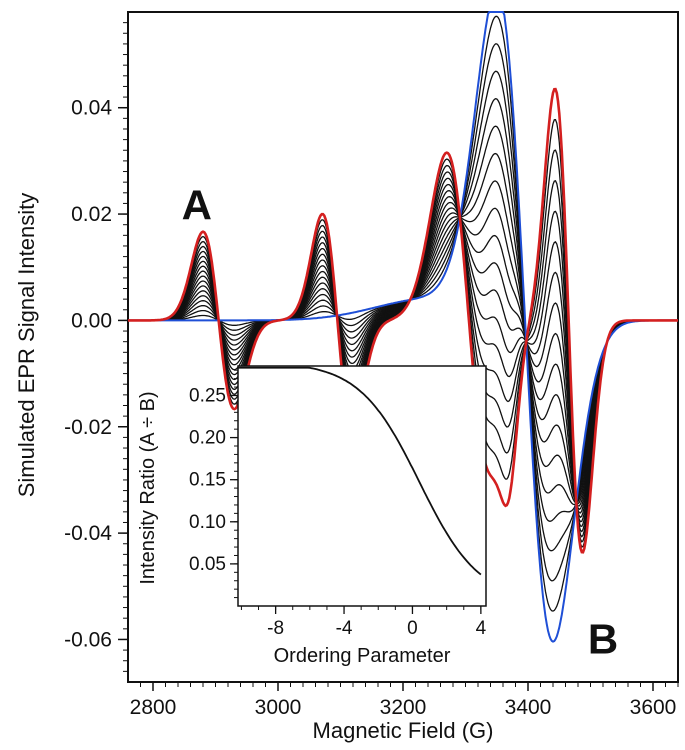 The height and width of the screenshot is (750, 685). Describe the element at coordinates (344, 628) in the screenshot. I see `inset-x-tick-label: -4` at that location.